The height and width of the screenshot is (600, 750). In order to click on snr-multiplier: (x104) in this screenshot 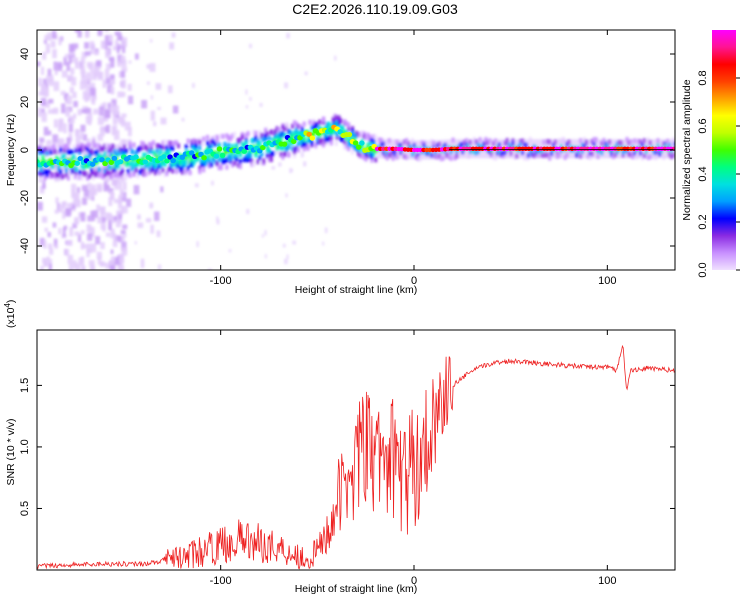, I will do `click(10, 314)`.